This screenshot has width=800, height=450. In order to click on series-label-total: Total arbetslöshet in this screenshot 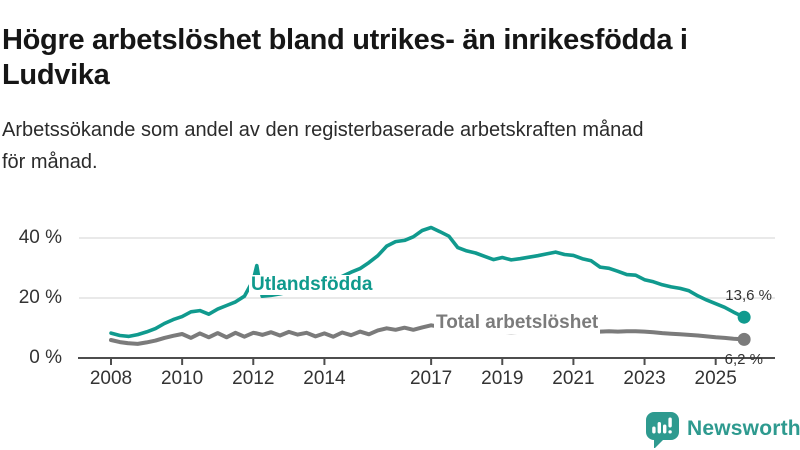, I will do `click(517, 323)`.